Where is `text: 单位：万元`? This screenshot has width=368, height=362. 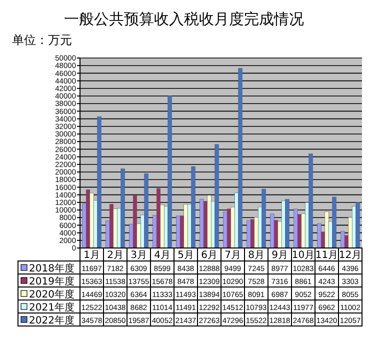 text: 单位：万元 is located at coordinates (42, 40).